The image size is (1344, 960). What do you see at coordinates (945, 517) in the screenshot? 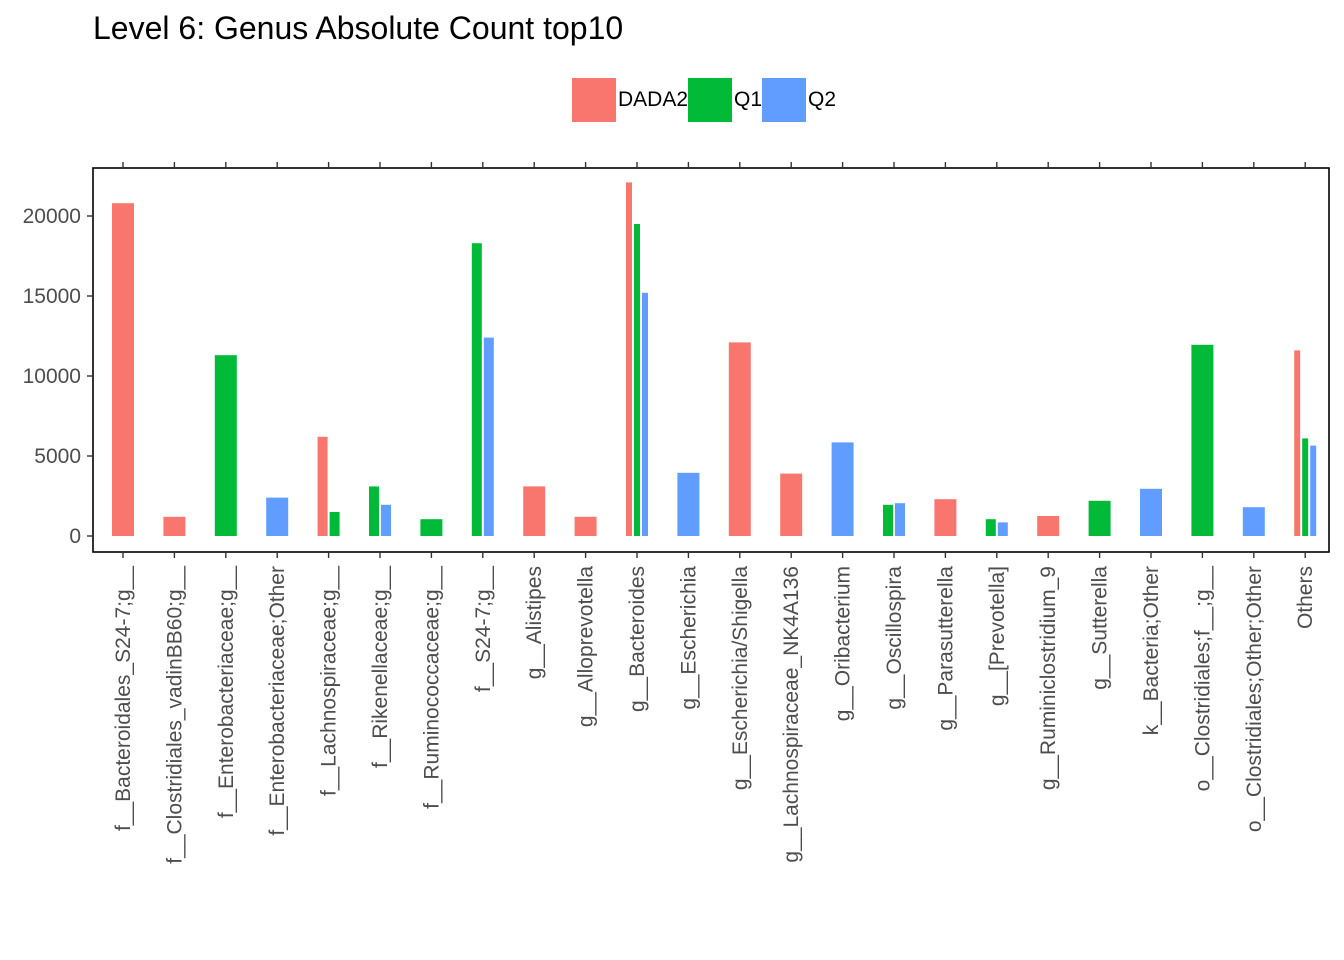
I see `bar-dada2-g-parasutterella` at bounding box center [945, 517].